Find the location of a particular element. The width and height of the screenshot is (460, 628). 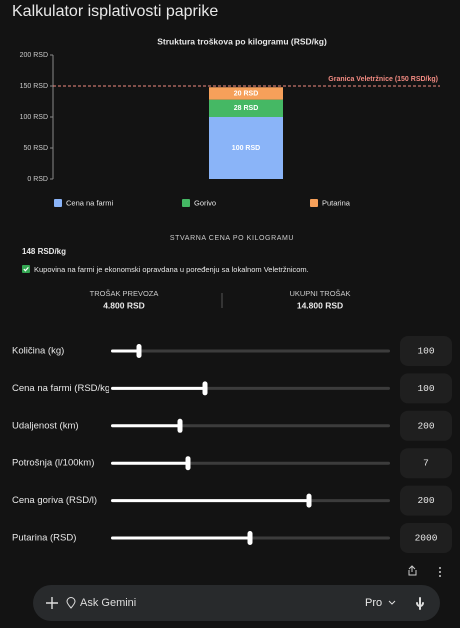

summary-heading: STVARNA CENA PO KILOGRAMU is located at coordinates (232, 238).